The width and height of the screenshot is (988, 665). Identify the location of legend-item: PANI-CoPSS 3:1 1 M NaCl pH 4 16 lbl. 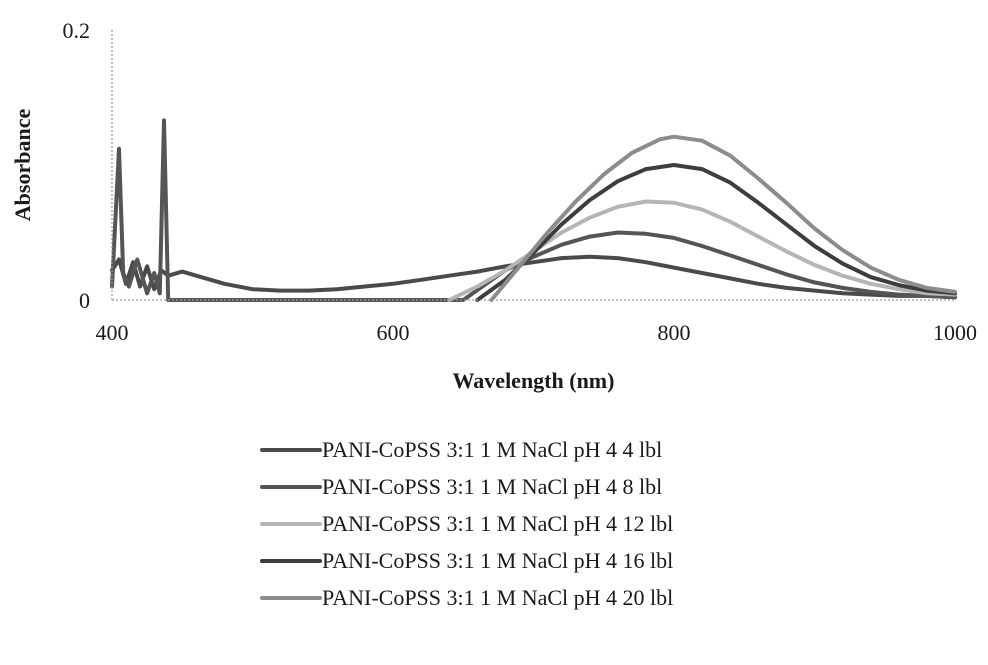
(466, 560).